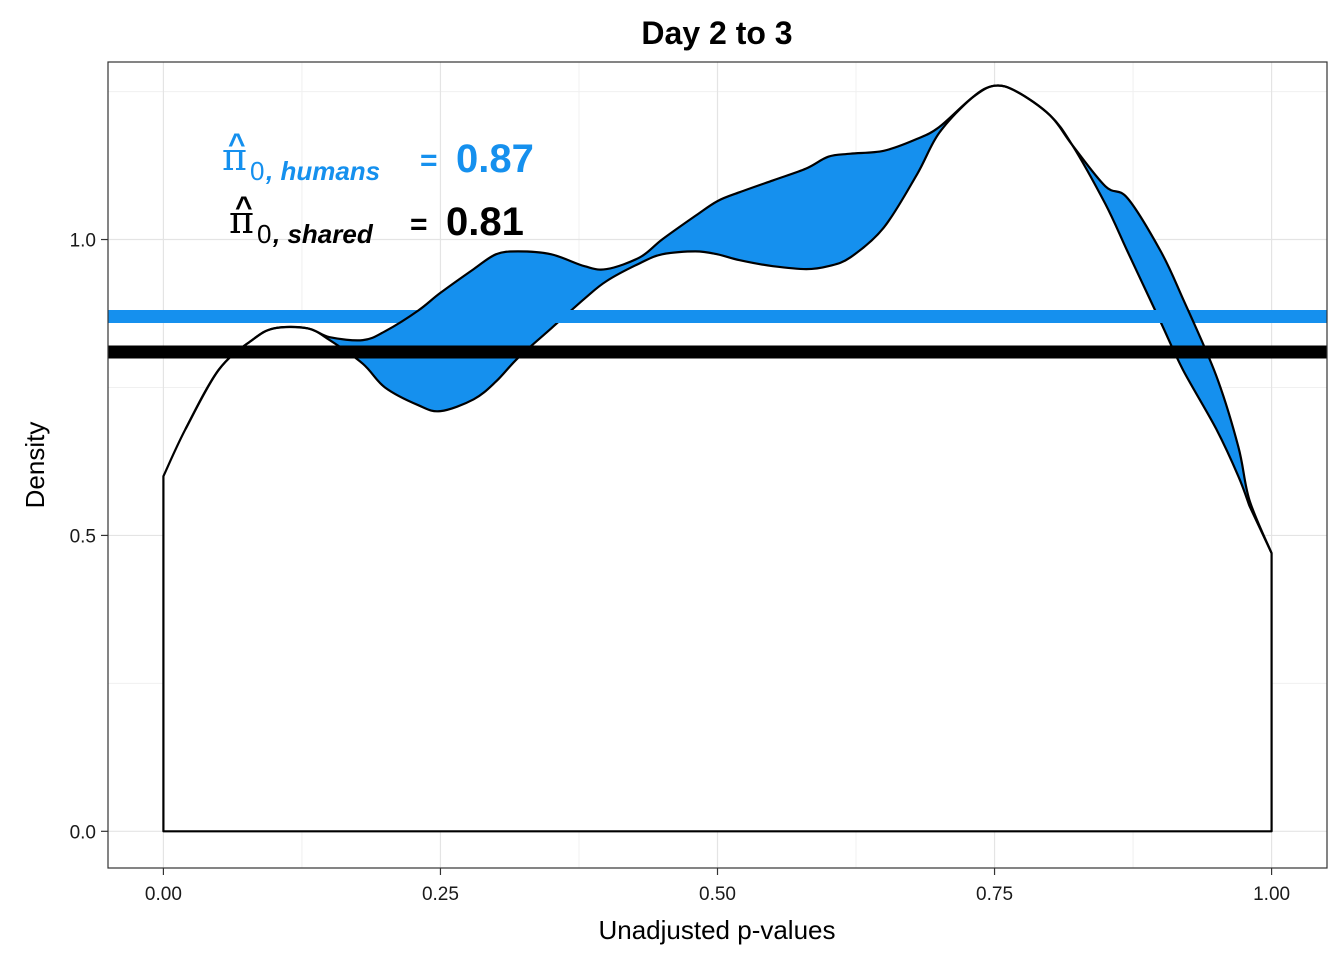 The width and height of the screenshot is (1344, 960). I want to click on pi0-lines, so click(717, 334).